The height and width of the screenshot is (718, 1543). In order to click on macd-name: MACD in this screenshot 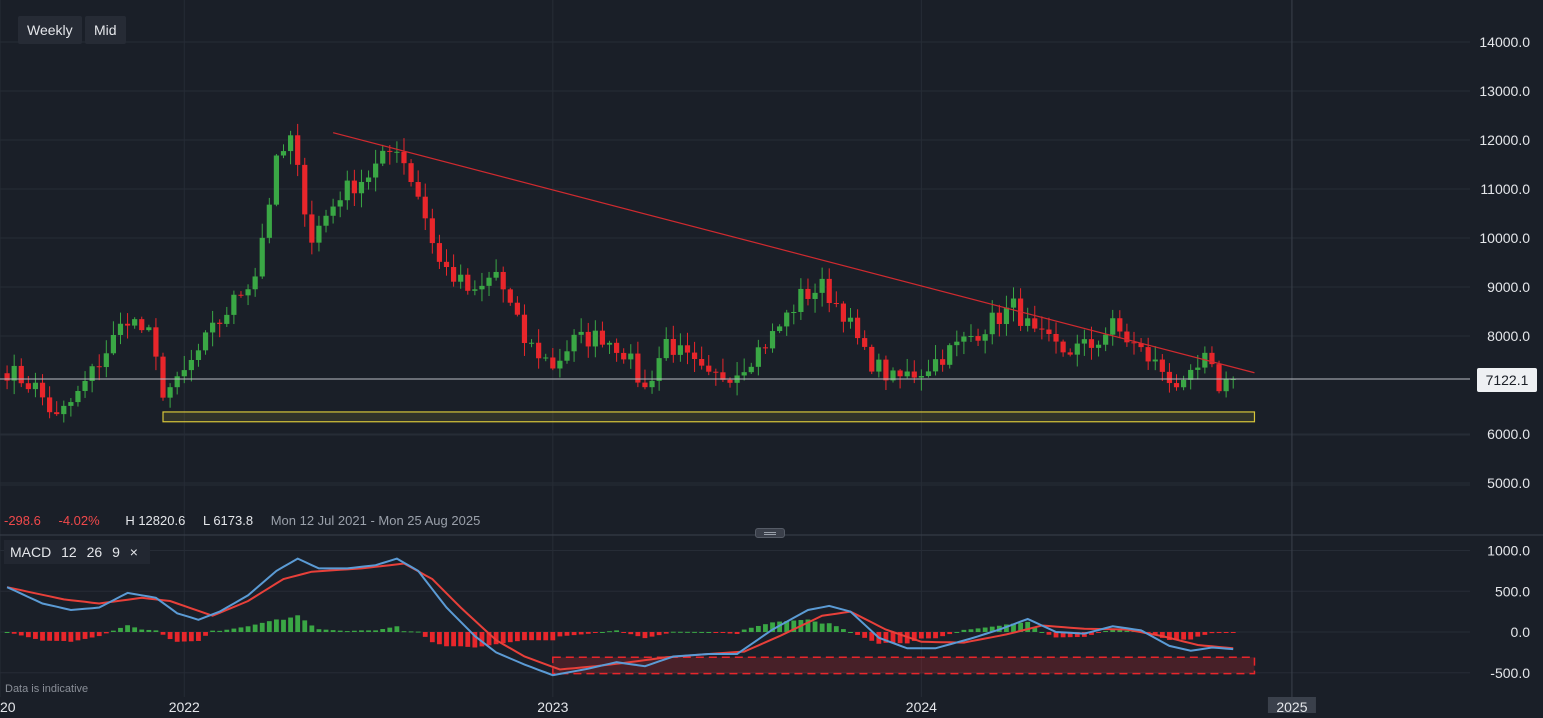, I will do `click(31, 552)`.